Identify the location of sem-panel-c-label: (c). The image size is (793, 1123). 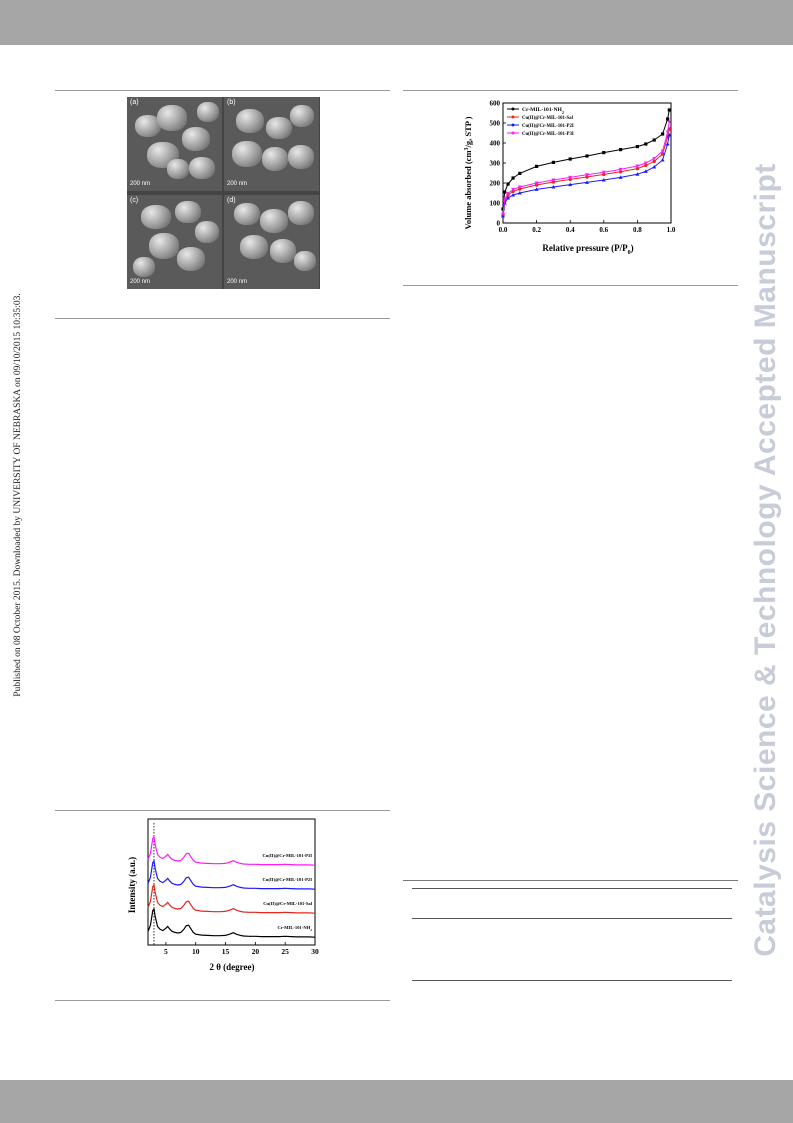
(134, 200).